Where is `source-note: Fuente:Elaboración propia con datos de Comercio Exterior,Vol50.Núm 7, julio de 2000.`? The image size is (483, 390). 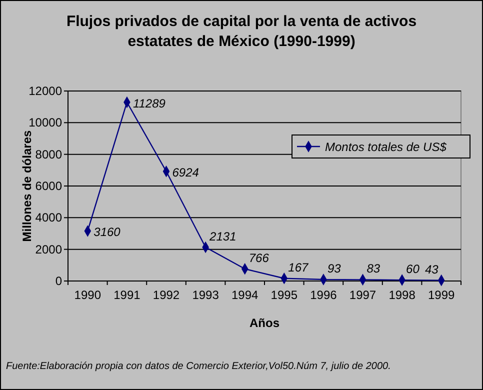 source-note: Fuente:Elaboración propia con datos de Comercio Exterior,Vol50.Núm 7, julio de 2000. is located at coordinates (198, 366).